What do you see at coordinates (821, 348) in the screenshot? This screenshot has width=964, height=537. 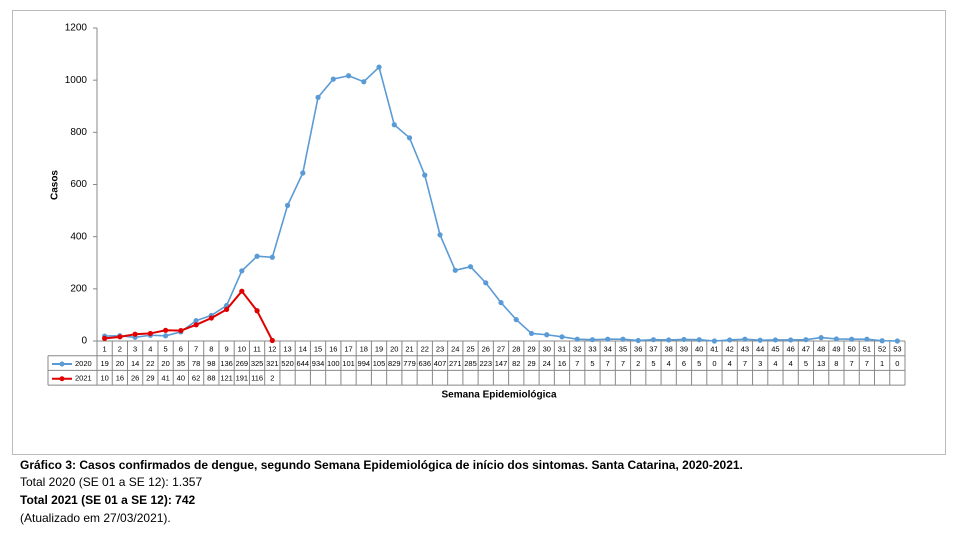 I see `x-tick-label: 48` at bounding box center [821, 348].